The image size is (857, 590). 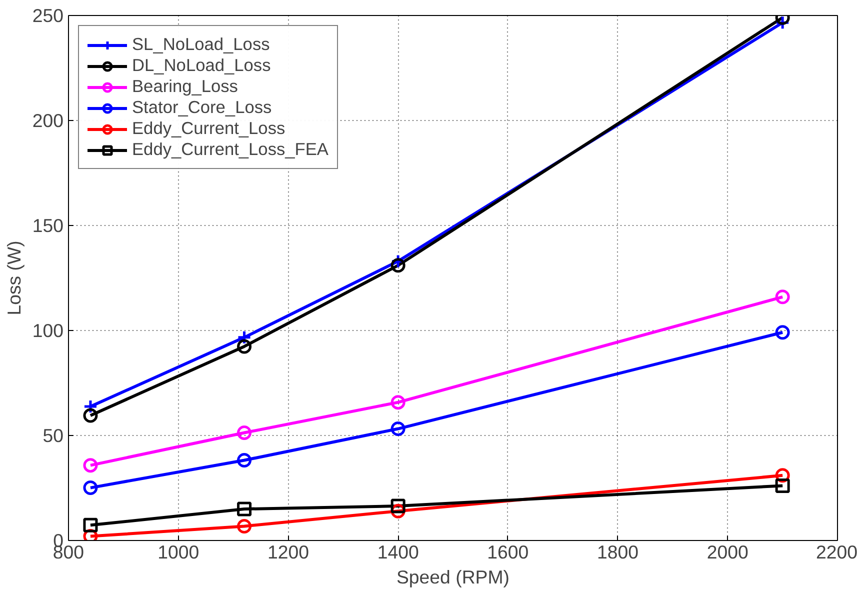 I want to click on x-tick-label: 1000, so click(x=179, y=552).